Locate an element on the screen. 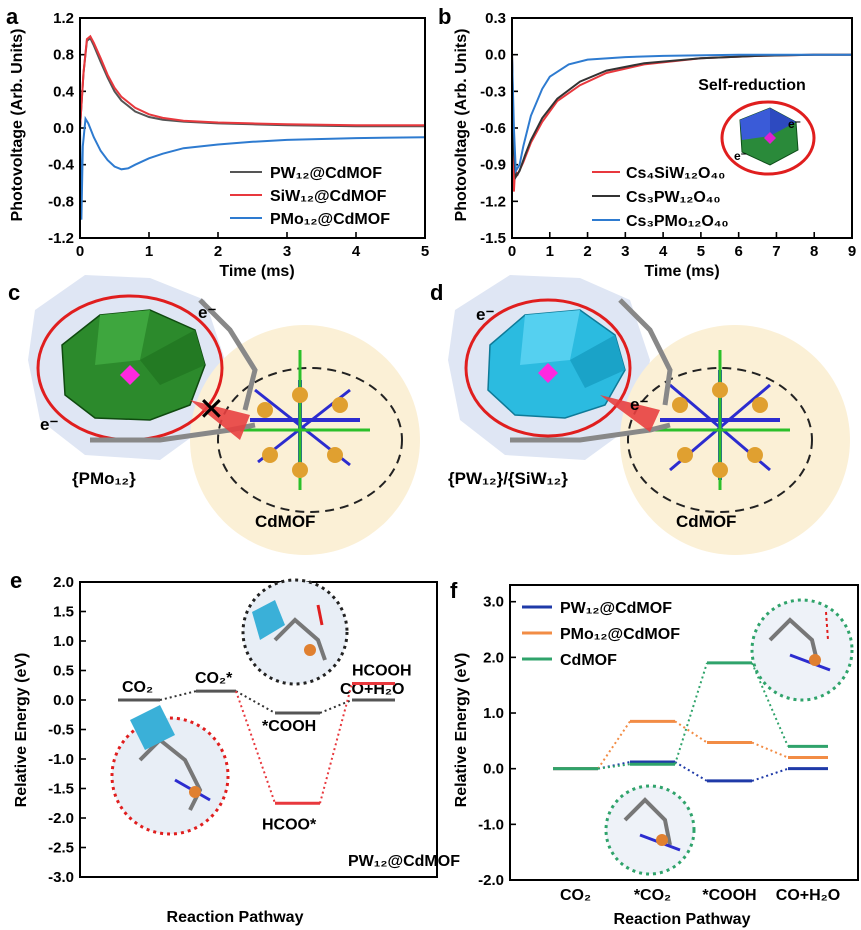 The image size is (861, 930). legend-label-cs3pw: Cs₃PW₁₂O₄₀ is located at coordinates (673, 197).